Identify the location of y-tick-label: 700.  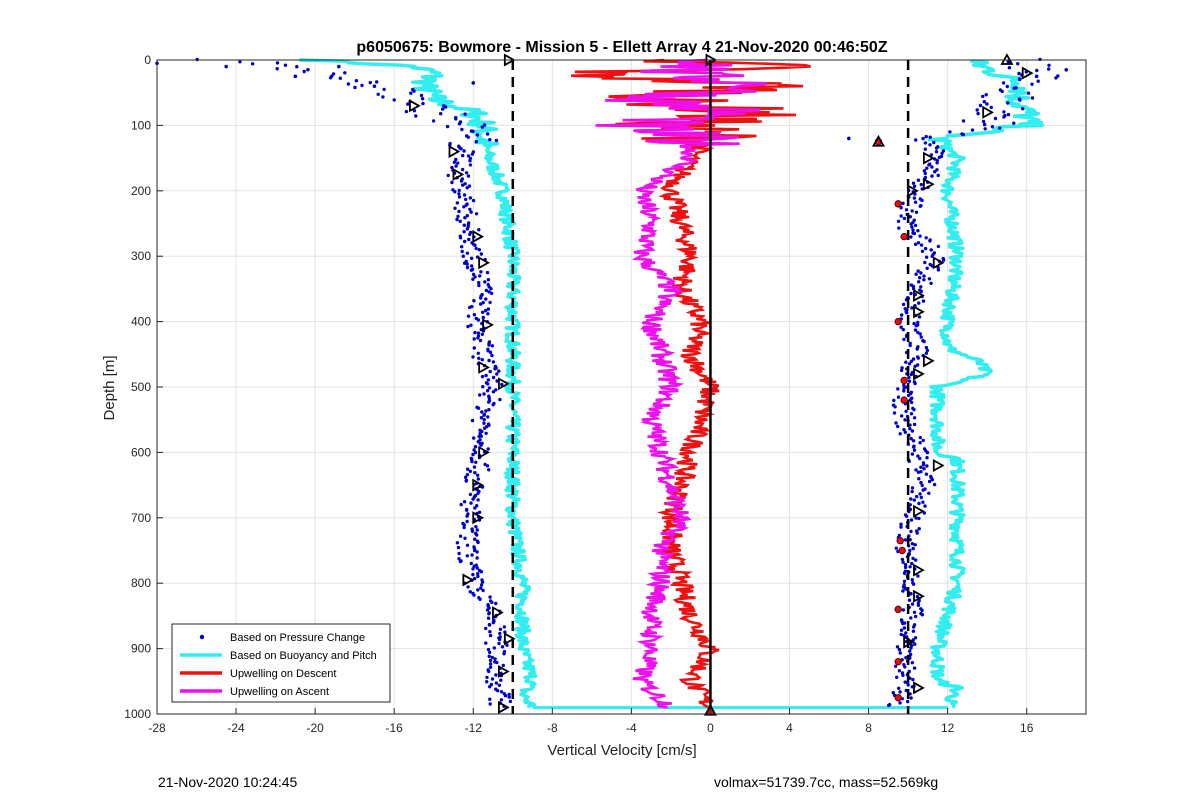
(141, 518).